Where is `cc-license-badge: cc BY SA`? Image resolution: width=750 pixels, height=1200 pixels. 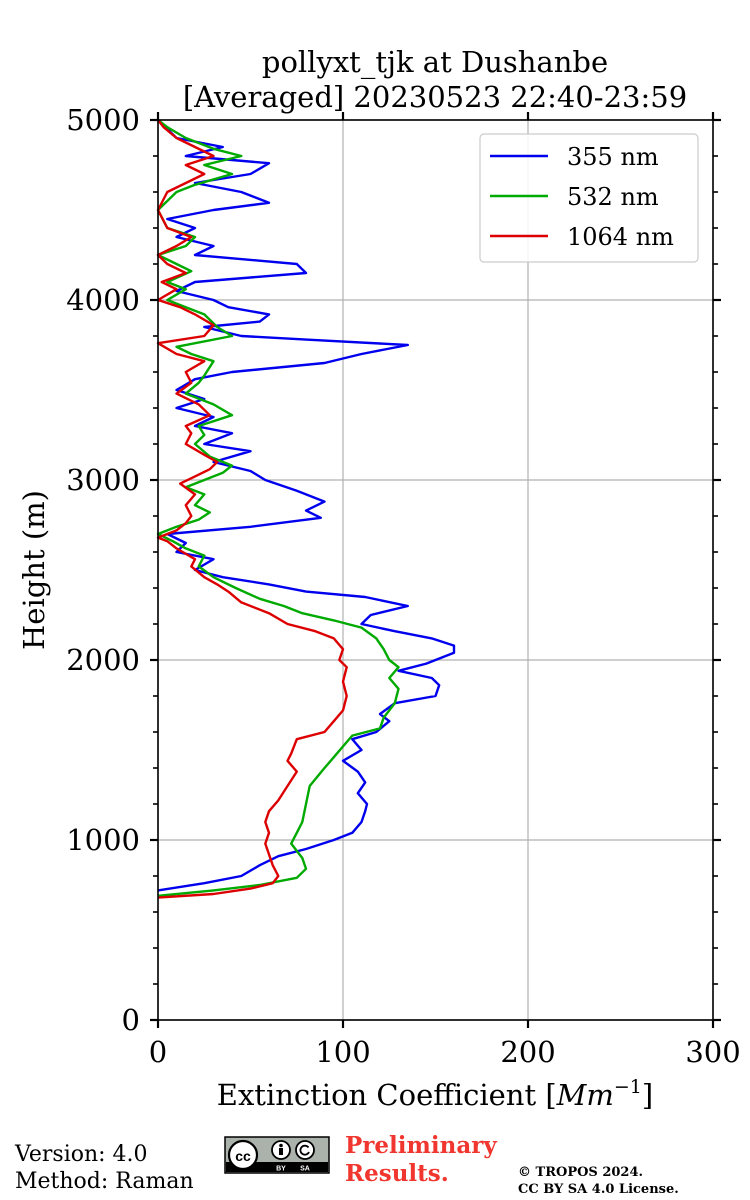
cc-license-badge: cc BY SA is located at coordinates (277, 1155).